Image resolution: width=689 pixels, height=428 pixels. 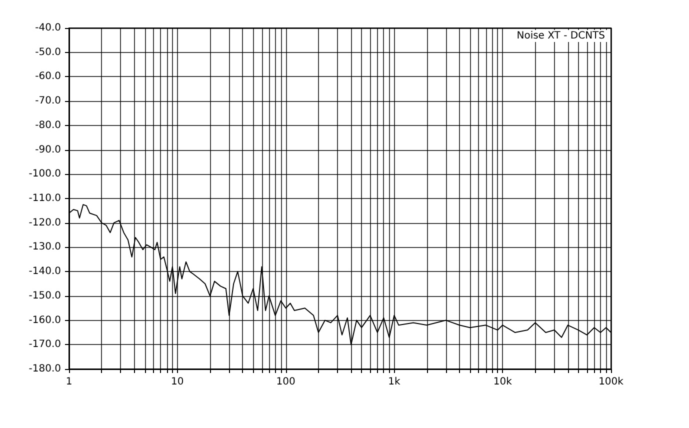 What do you see at coordinates (44, 320) in the screenshot?
I see `y-tick-label: -160.0` at bounding box center [44, 320].